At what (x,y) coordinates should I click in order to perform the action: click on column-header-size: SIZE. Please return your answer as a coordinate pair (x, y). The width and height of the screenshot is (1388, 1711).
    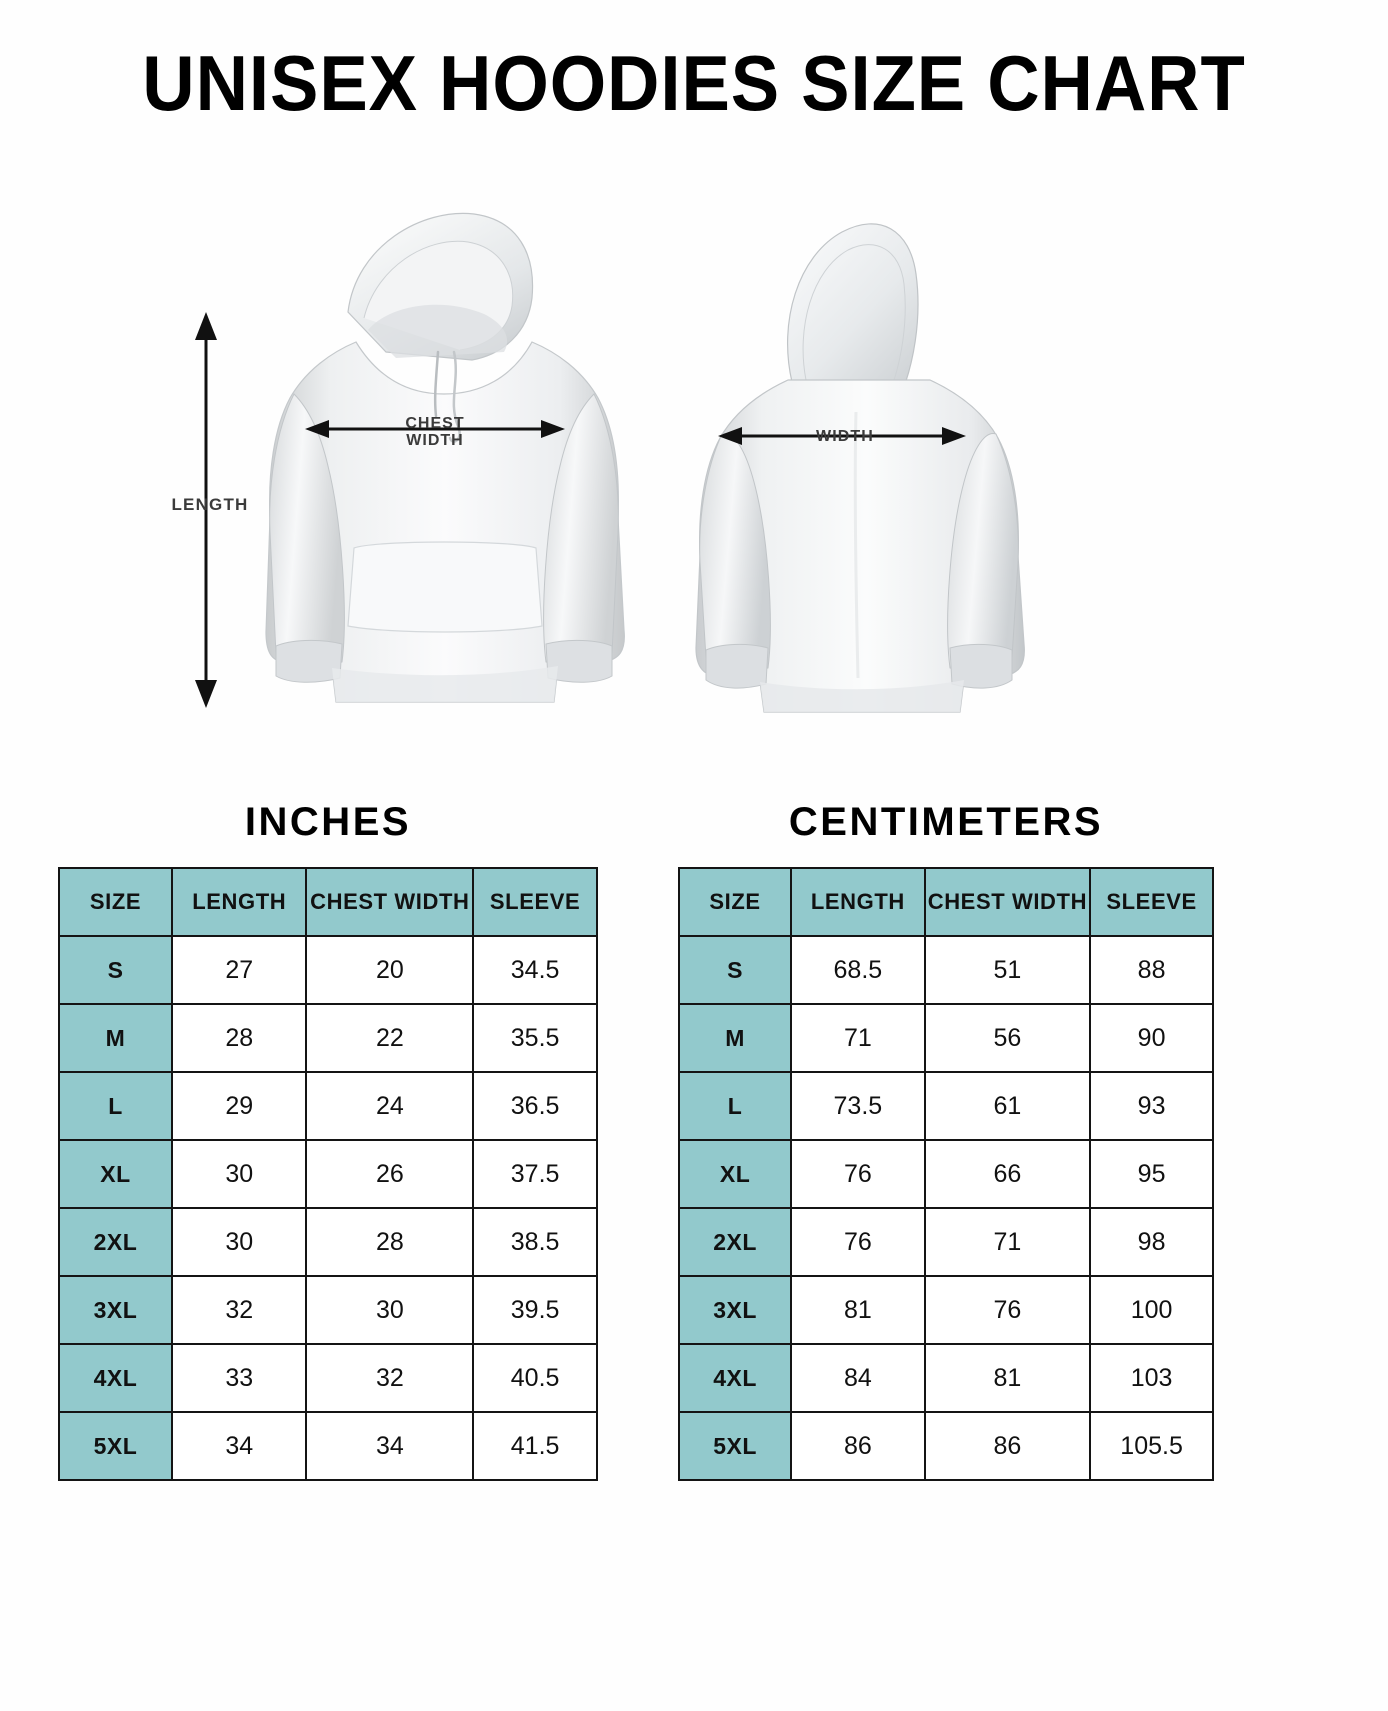
    Looking at the image, I should click on (735, 902).